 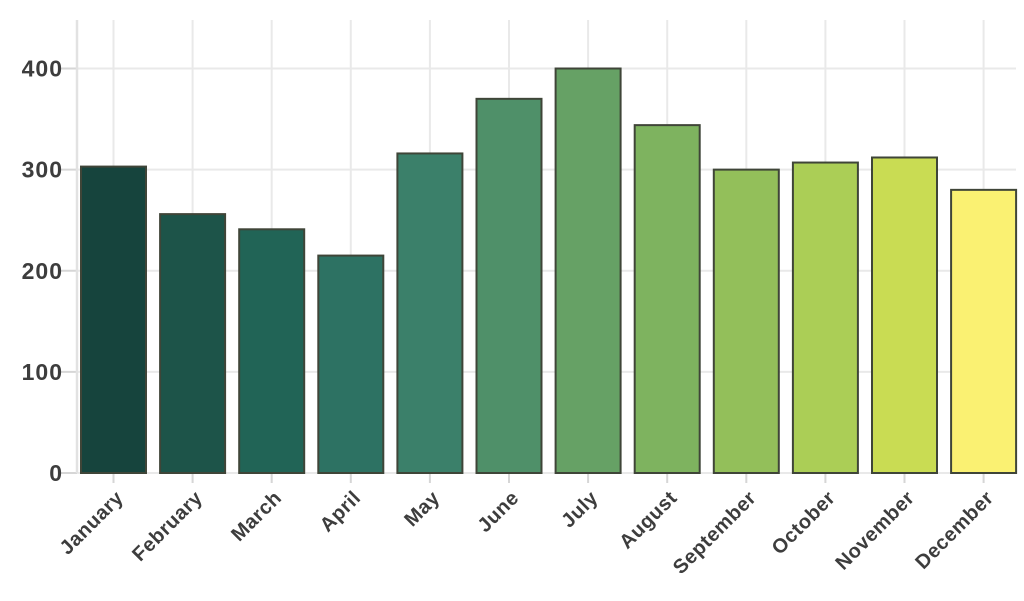 What do you see at coordinates (56, 473) in the screenshot?
I see `y-tick-label: 0` at bounding box center [56, 473].